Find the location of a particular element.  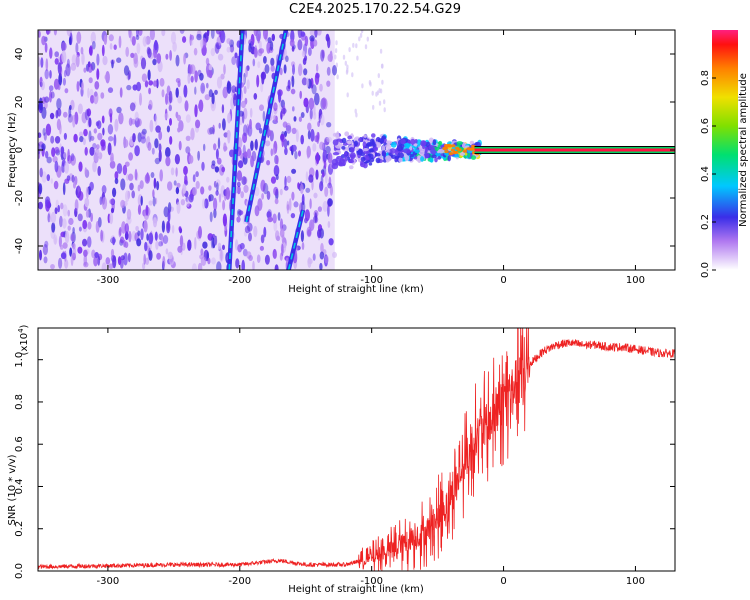

snr-x-tick-label: -200 is located at coordinates (239, 581).